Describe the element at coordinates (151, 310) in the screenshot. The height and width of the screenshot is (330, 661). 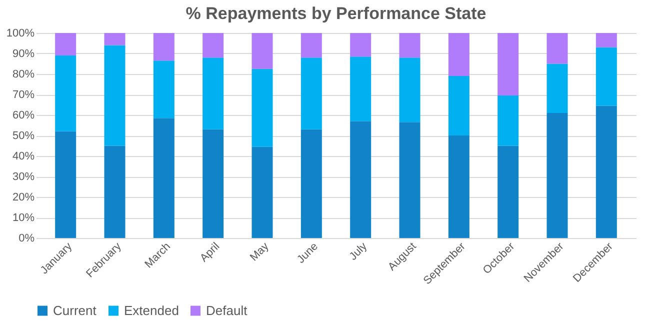
I see `legend-label: Extended` at that location.